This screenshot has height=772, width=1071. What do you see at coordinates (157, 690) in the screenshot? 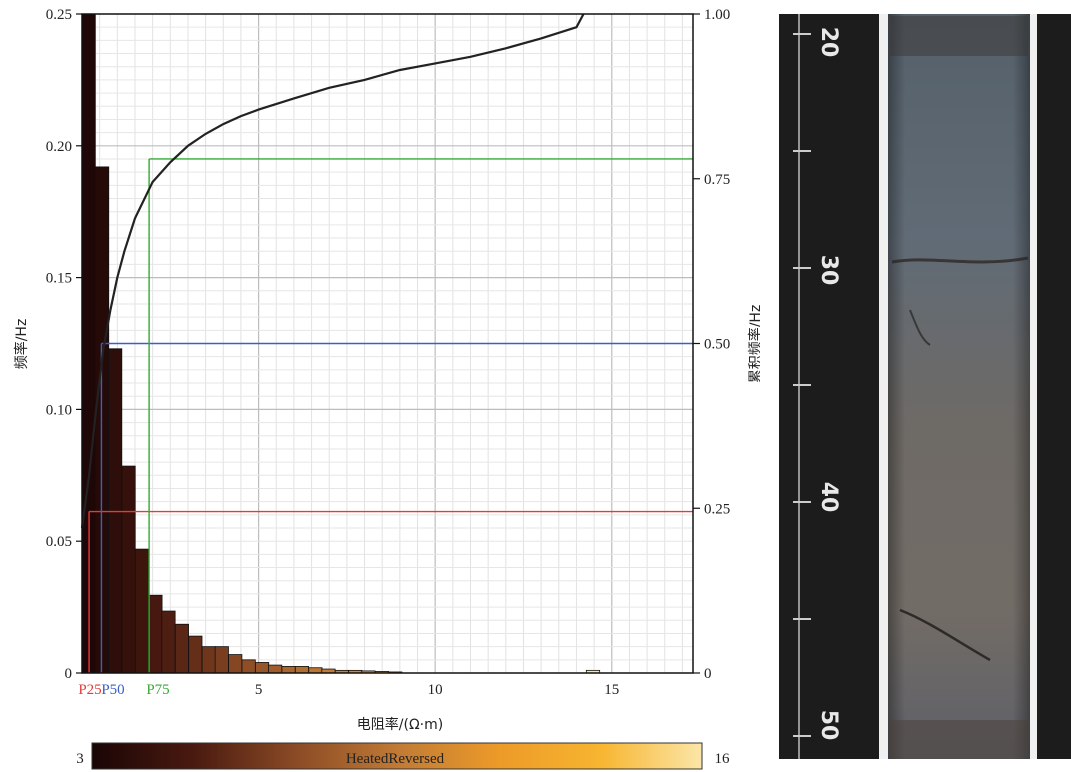
I see `percentile-label: P75` at bounding box center [157, 690].